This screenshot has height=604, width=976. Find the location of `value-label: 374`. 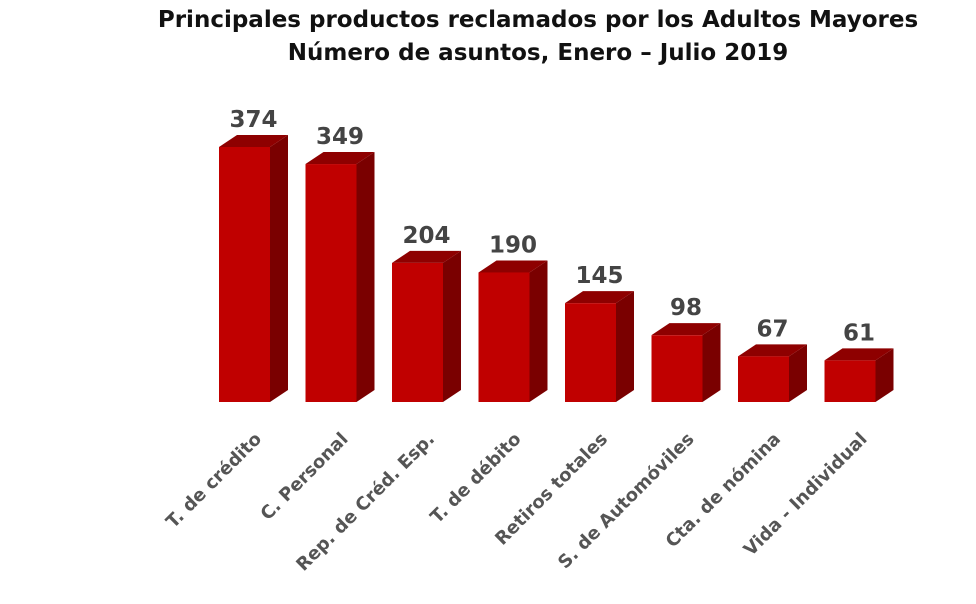

value-label: 374 is located at coordinates (253, 120).